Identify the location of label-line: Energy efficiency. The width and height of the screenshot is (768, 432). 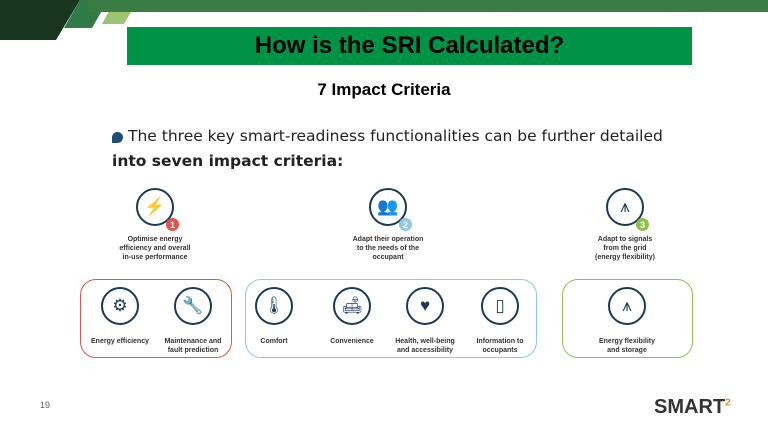
(120, 341).